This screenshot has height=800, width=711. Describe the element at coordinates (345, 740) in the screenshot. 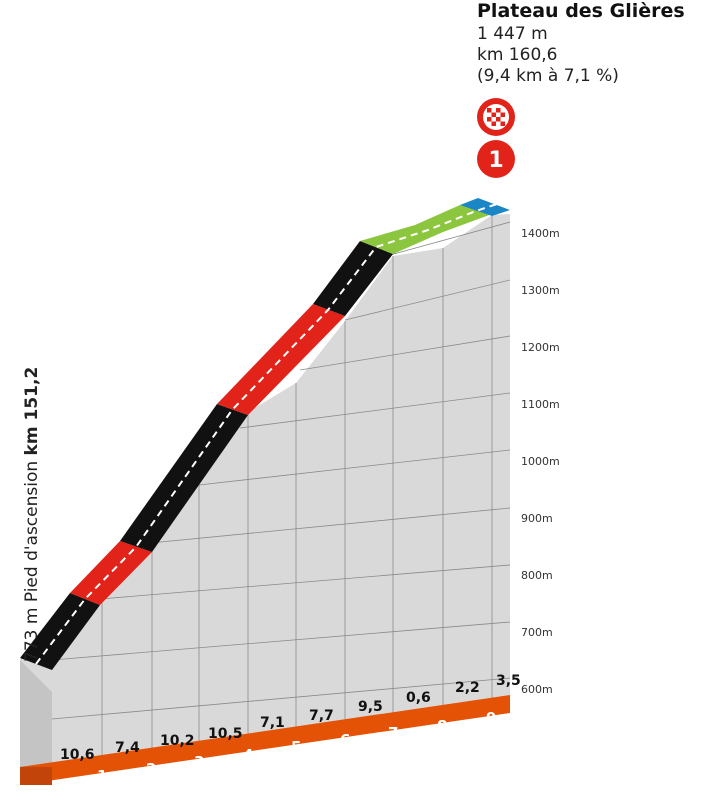

I see `svg-text: 6` at that location.